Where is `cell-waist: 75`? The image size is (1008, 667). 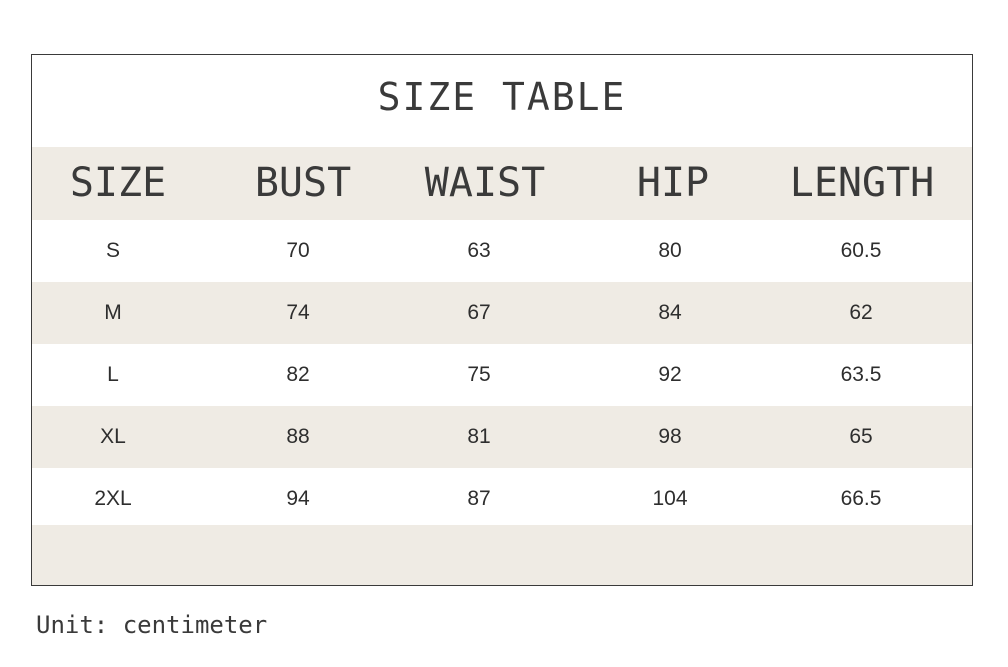 cell-waist: 75 is located at coordinates (479, 374).